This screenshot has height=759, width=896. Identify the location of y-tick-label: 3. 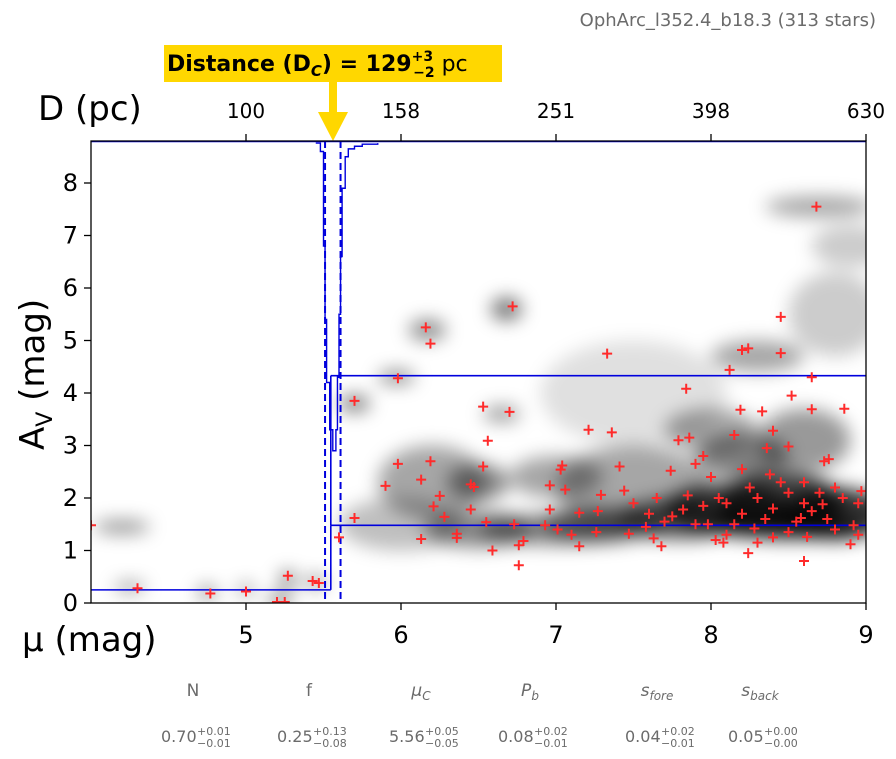
(70, 446).